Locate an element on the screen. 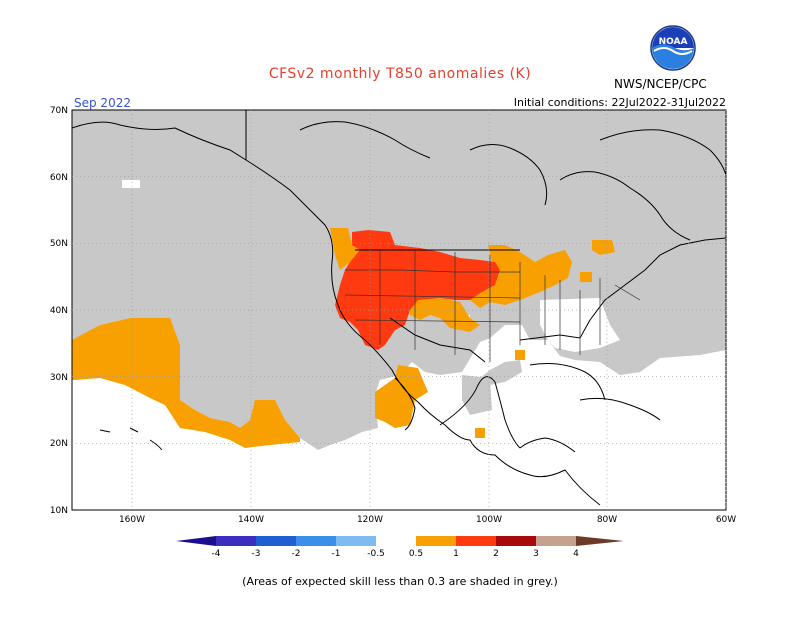 The image size is (800, 618). lon-labels: 160W 140W 120W 100W 80W 60W is located at coordinates (427, 520).